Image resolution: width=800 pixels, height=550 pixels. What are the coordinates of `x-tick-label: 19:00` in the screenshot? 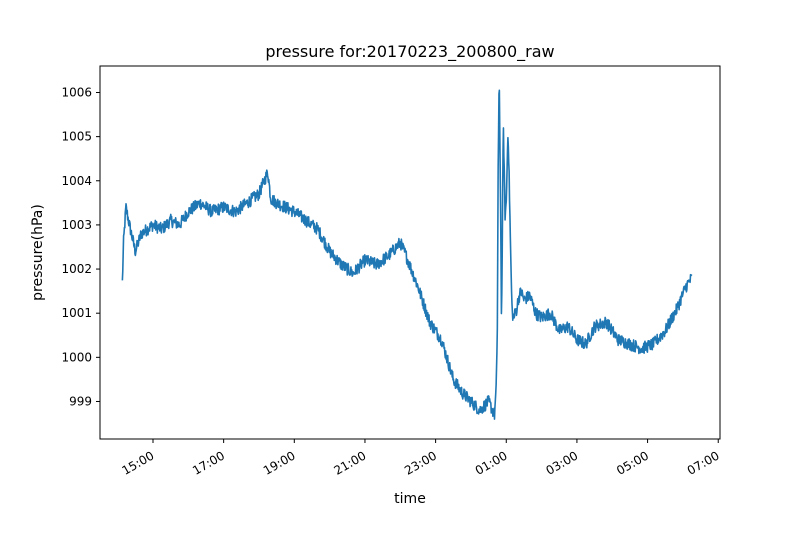 It's located at (279, 462).